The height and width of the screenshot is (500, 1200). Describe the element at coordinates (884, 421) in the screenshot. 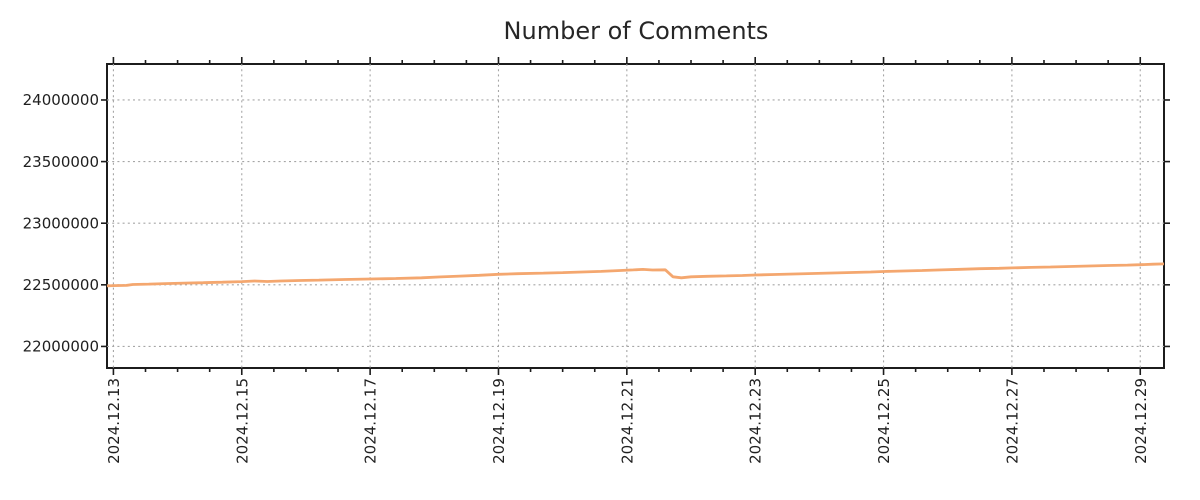

I see `x-tick-label: 2024.12.25` at that location.